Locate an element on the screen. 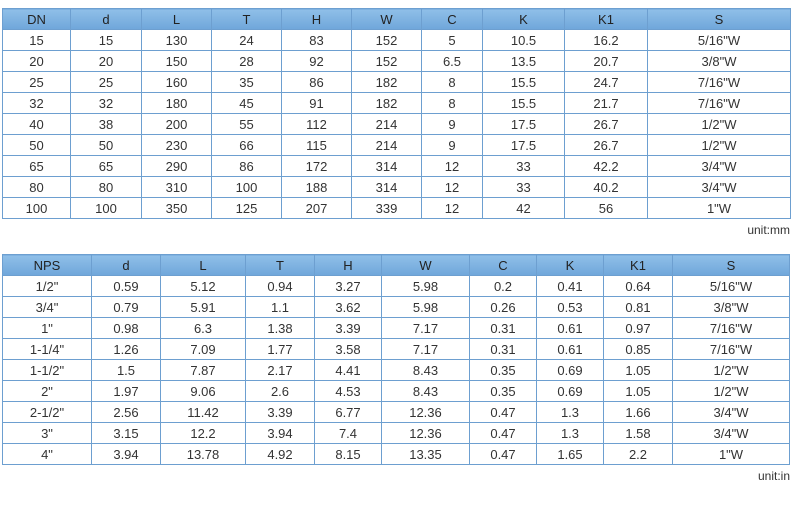 The image size is (792, 522). table-row: 3/4" 0.79 5.91 1.1 3.62 5.98 0.26 0.53 0.81 3/8"W is located at coordinates (396, 307).